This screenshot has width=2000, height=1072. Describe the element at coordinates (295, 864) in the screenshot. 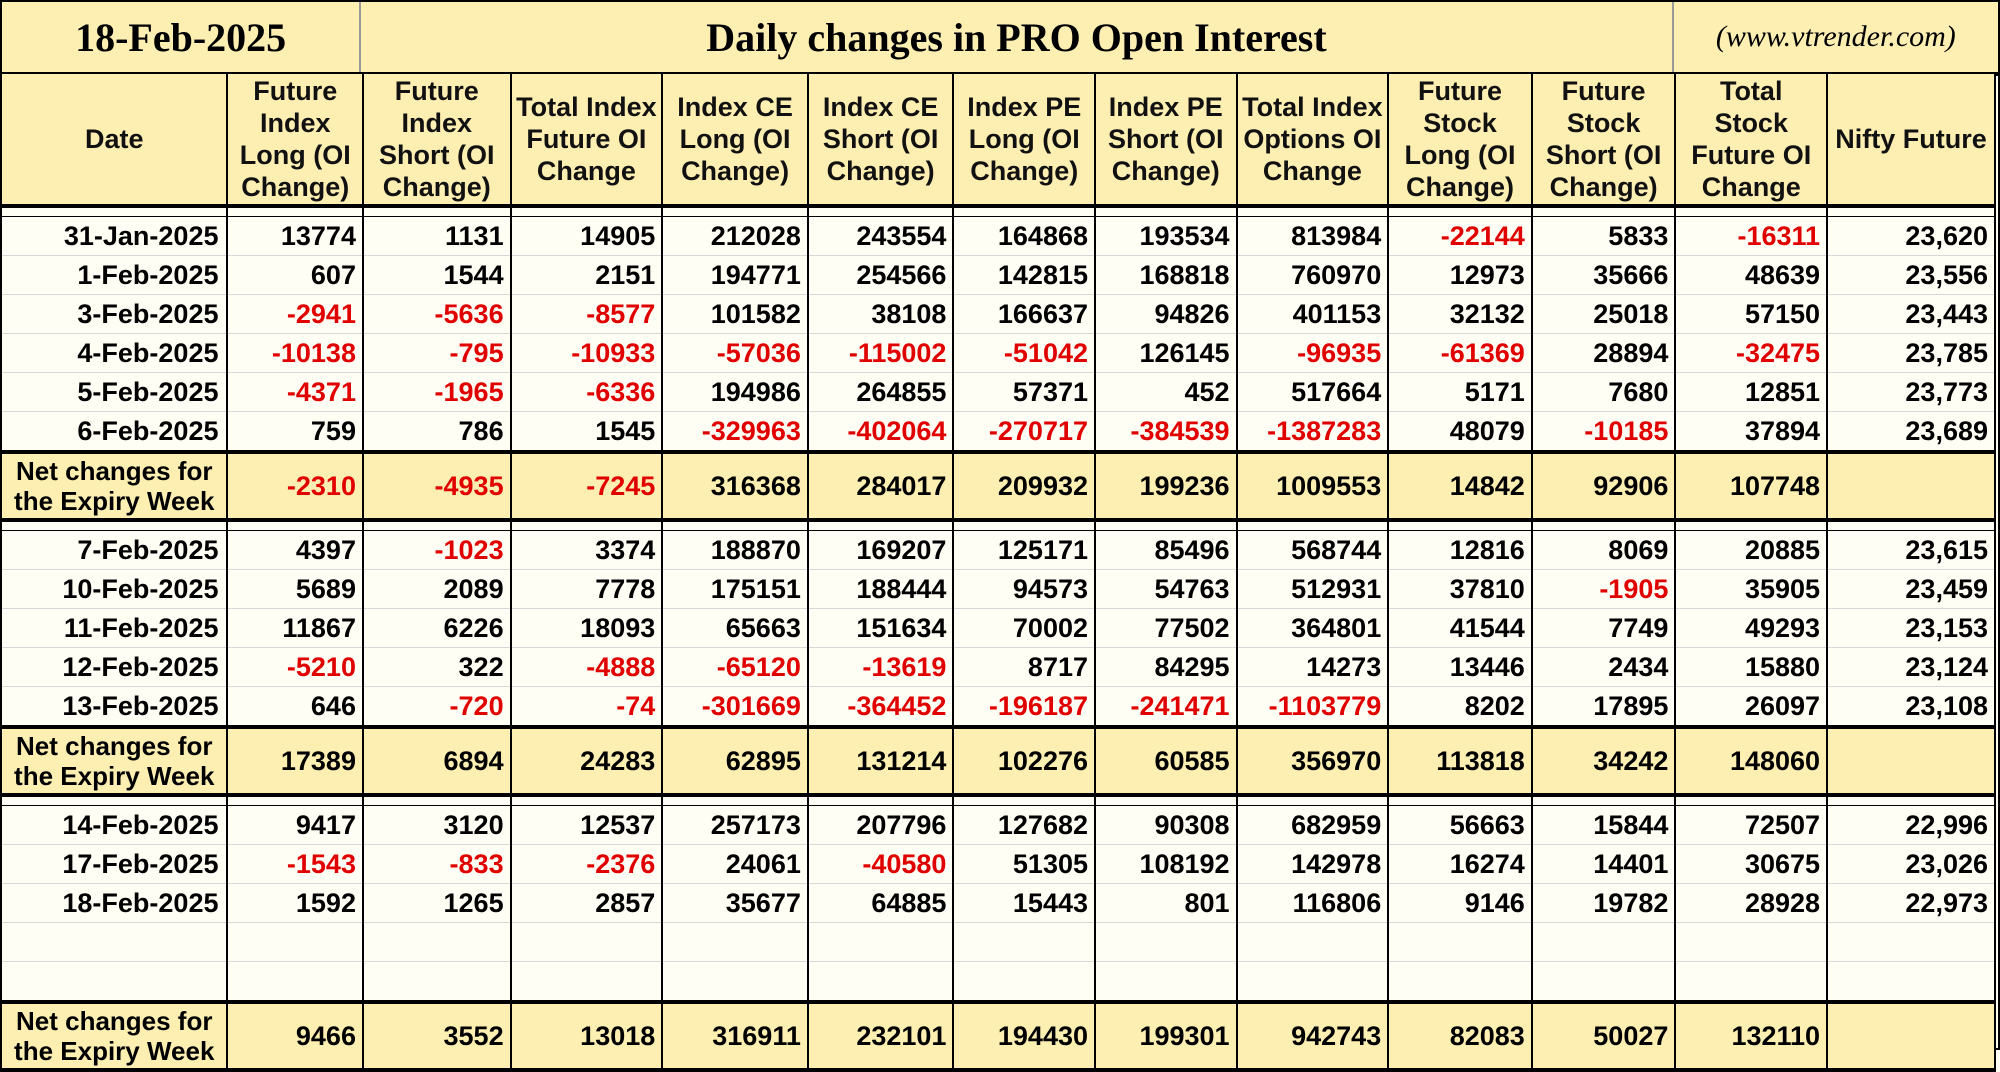

I see `value-cell: -1543` at that location.